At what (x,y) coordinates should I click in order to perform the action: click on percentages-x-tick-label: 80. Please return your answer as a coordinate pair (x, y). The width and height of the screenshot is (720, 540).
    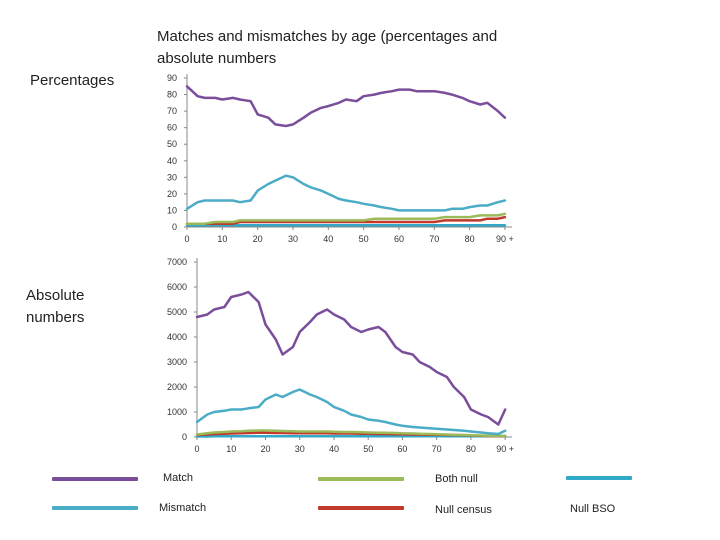
    Looking at the image, I should click on (470, 239).